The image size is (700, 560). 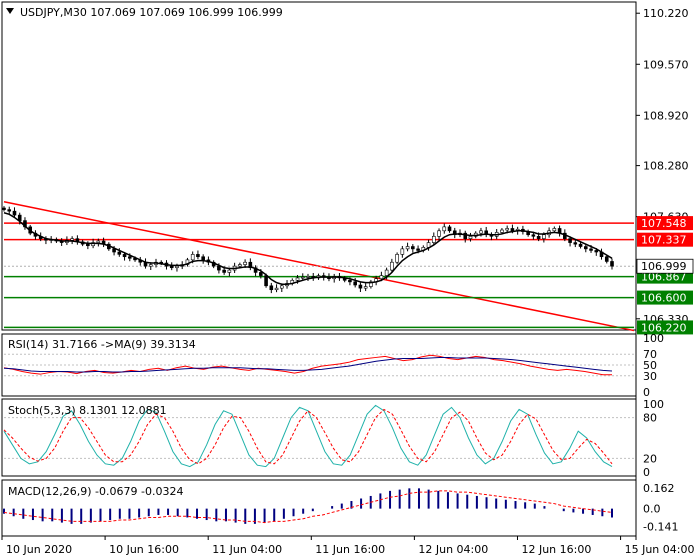 I want to click on macd-title: MACD(12,26,9) -0.0679 -0.0324, so click(x=95, y=491).